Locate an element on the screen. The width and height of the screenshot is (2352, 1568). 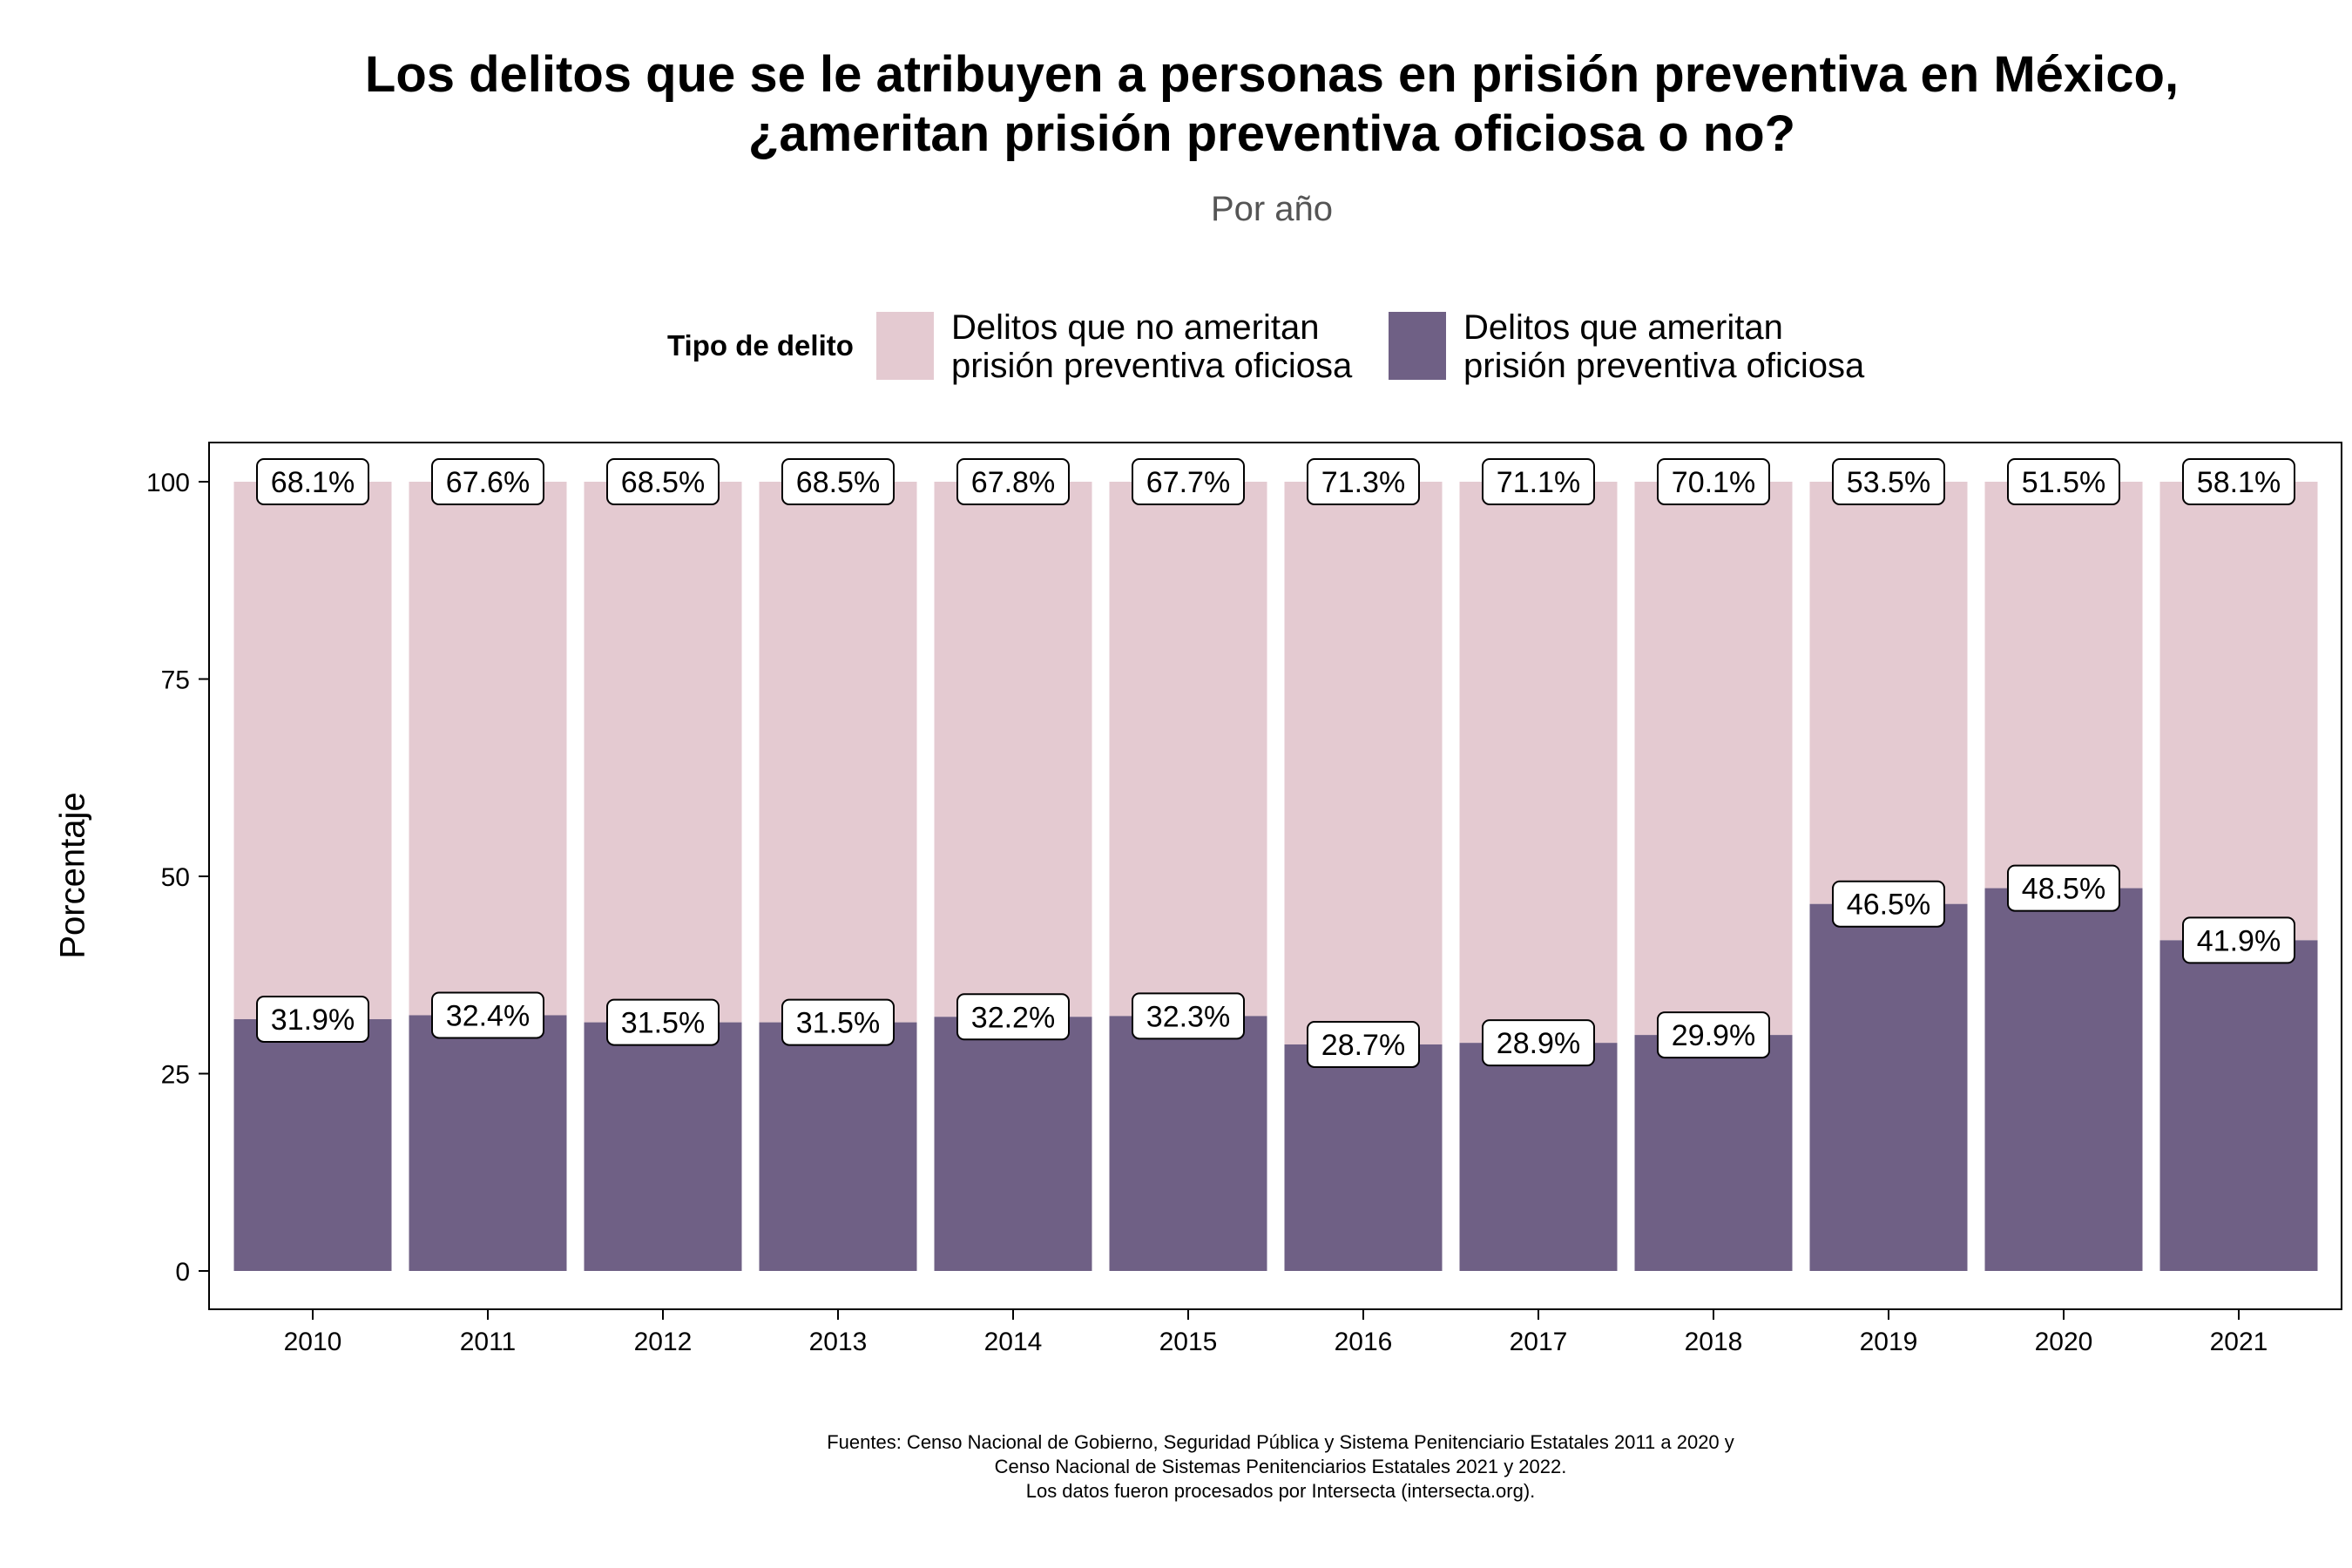
data-label-ameritan-2020-box is located at coordinates (2063, 888).